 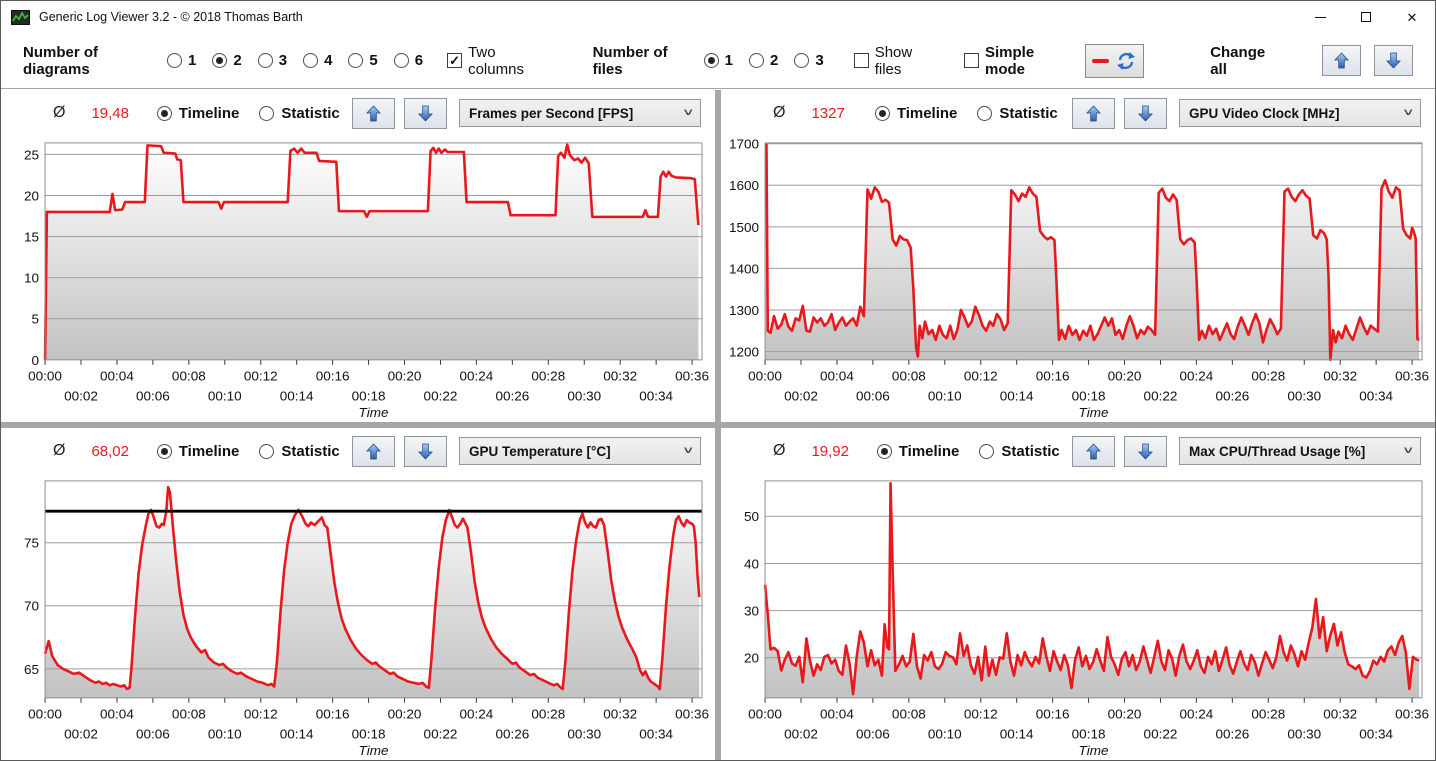 What do you see at coordinates (751, 563) in the screenshot?
I see `svg-text: 40` at bounding box center [751, 563].